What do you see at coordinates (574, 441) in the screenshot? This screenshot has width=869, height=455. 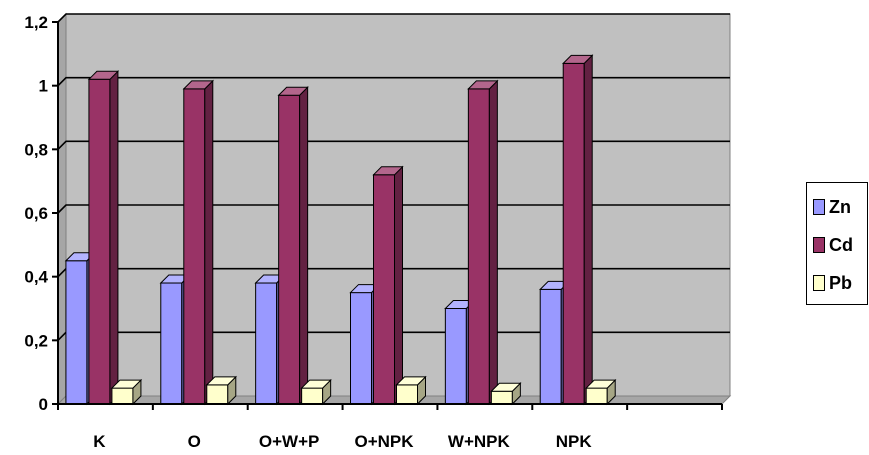 I see `x-tick-label: NPK` at bounding box center [574, 441].